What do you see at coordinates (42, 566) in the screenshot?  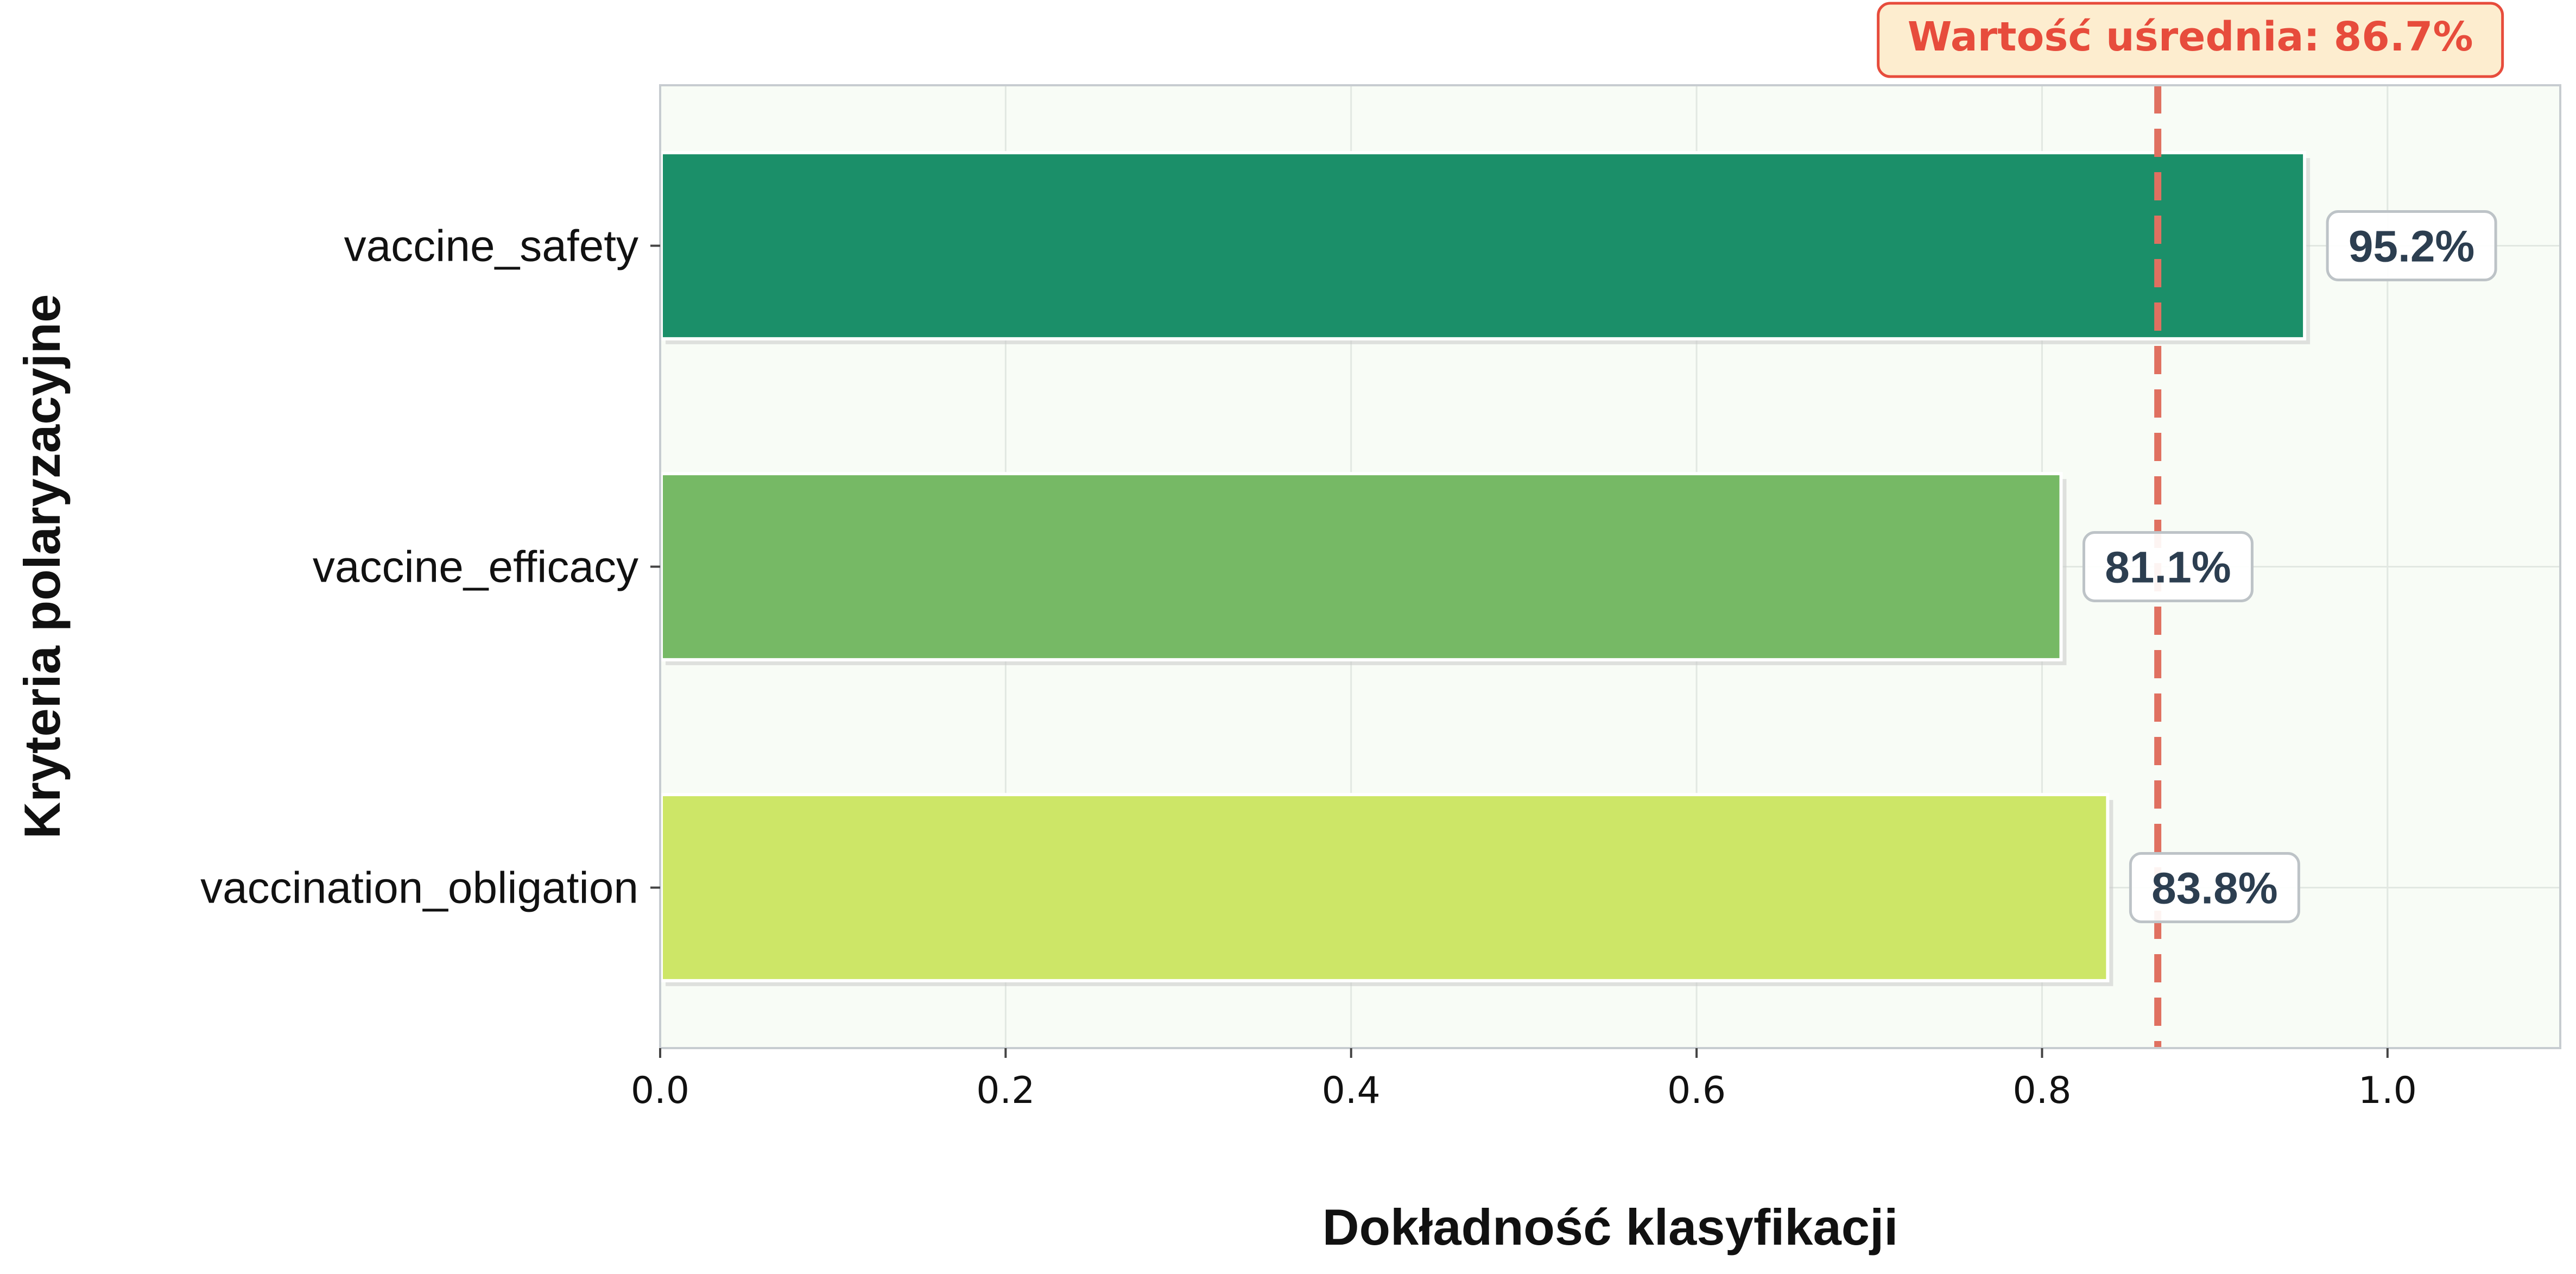 I see `y-axis-title: Kryteria polaryzacyjne` at bounding box center [42, 566].